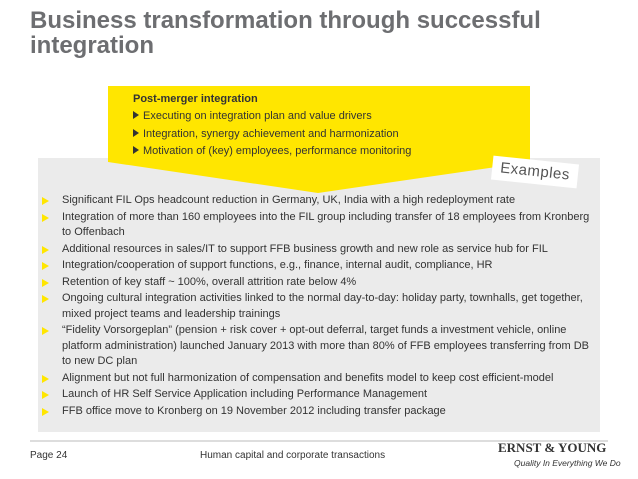 This screenshot has height=479, width=638. I want to click on banner-heading: Post-merger integration, so click(195, 99).